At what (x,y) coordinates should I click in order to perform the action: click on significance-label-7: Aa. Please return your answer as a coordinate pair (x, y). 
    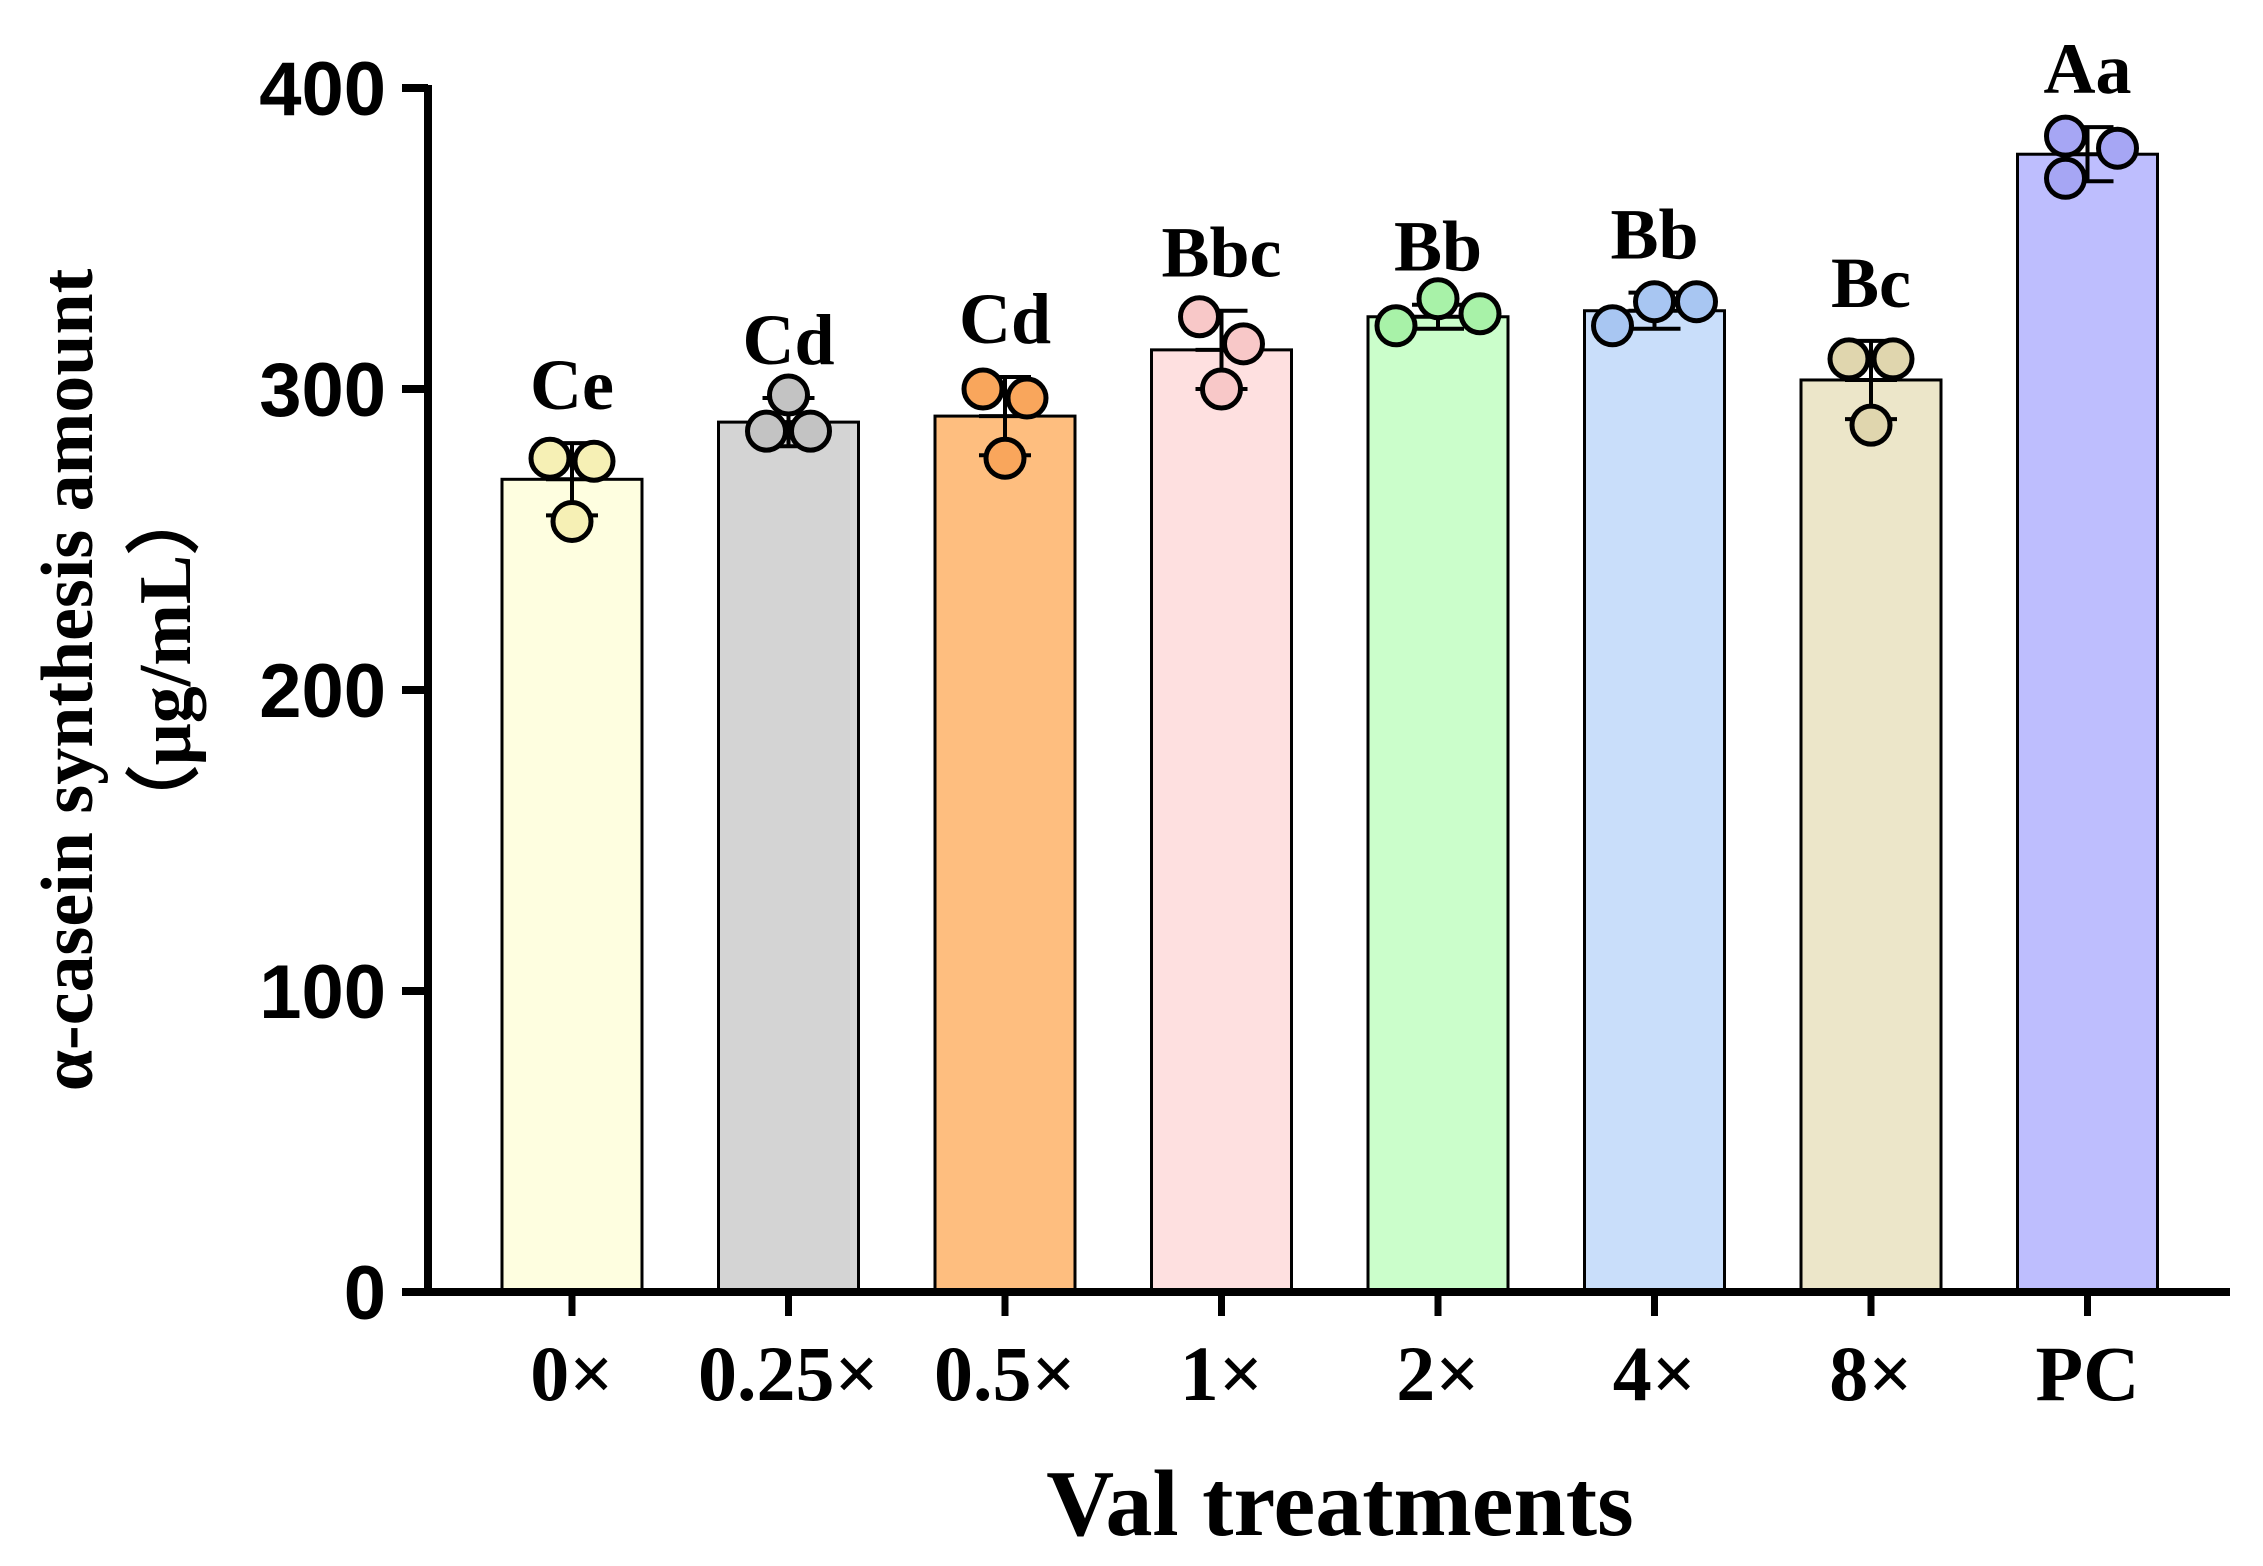
    Looking at the image, I should click on (2088, 69).